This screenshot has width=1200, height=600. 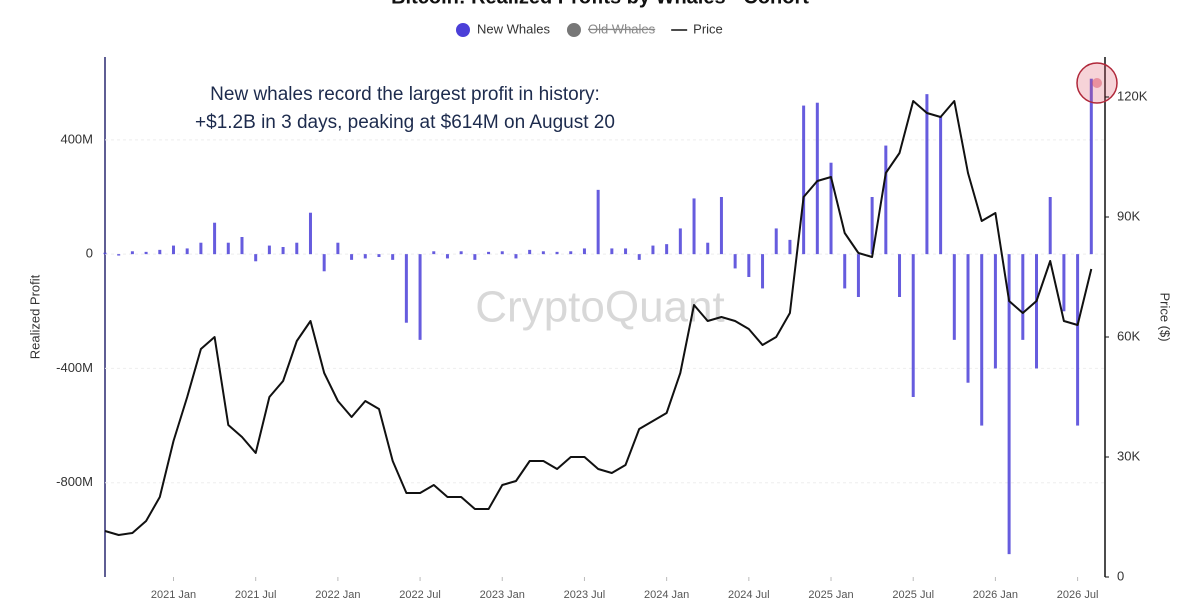 I want to click on legend: New Whales Old Whales Price, so click(x=589, y=29).